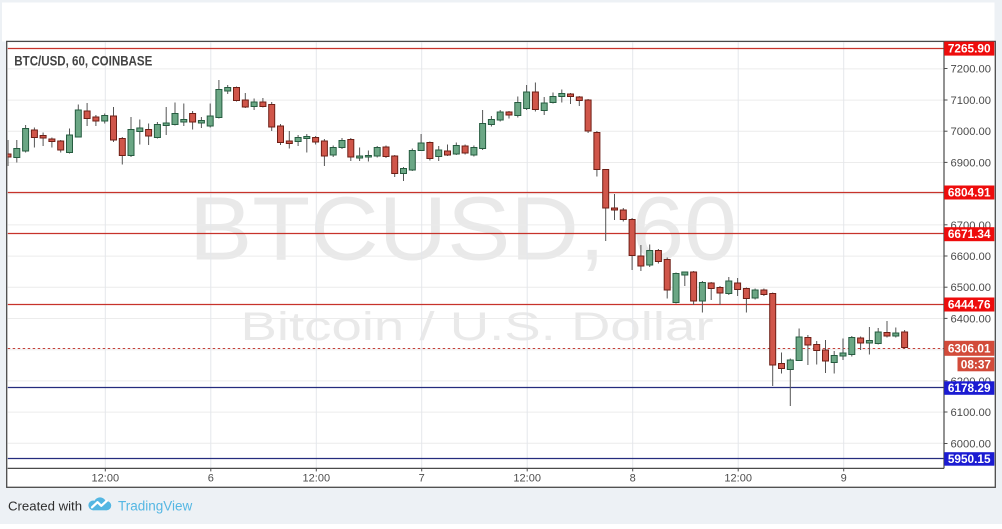 The image size is (1002, 529). I want to click on svg-text: 6444.76, so click(969, 305).